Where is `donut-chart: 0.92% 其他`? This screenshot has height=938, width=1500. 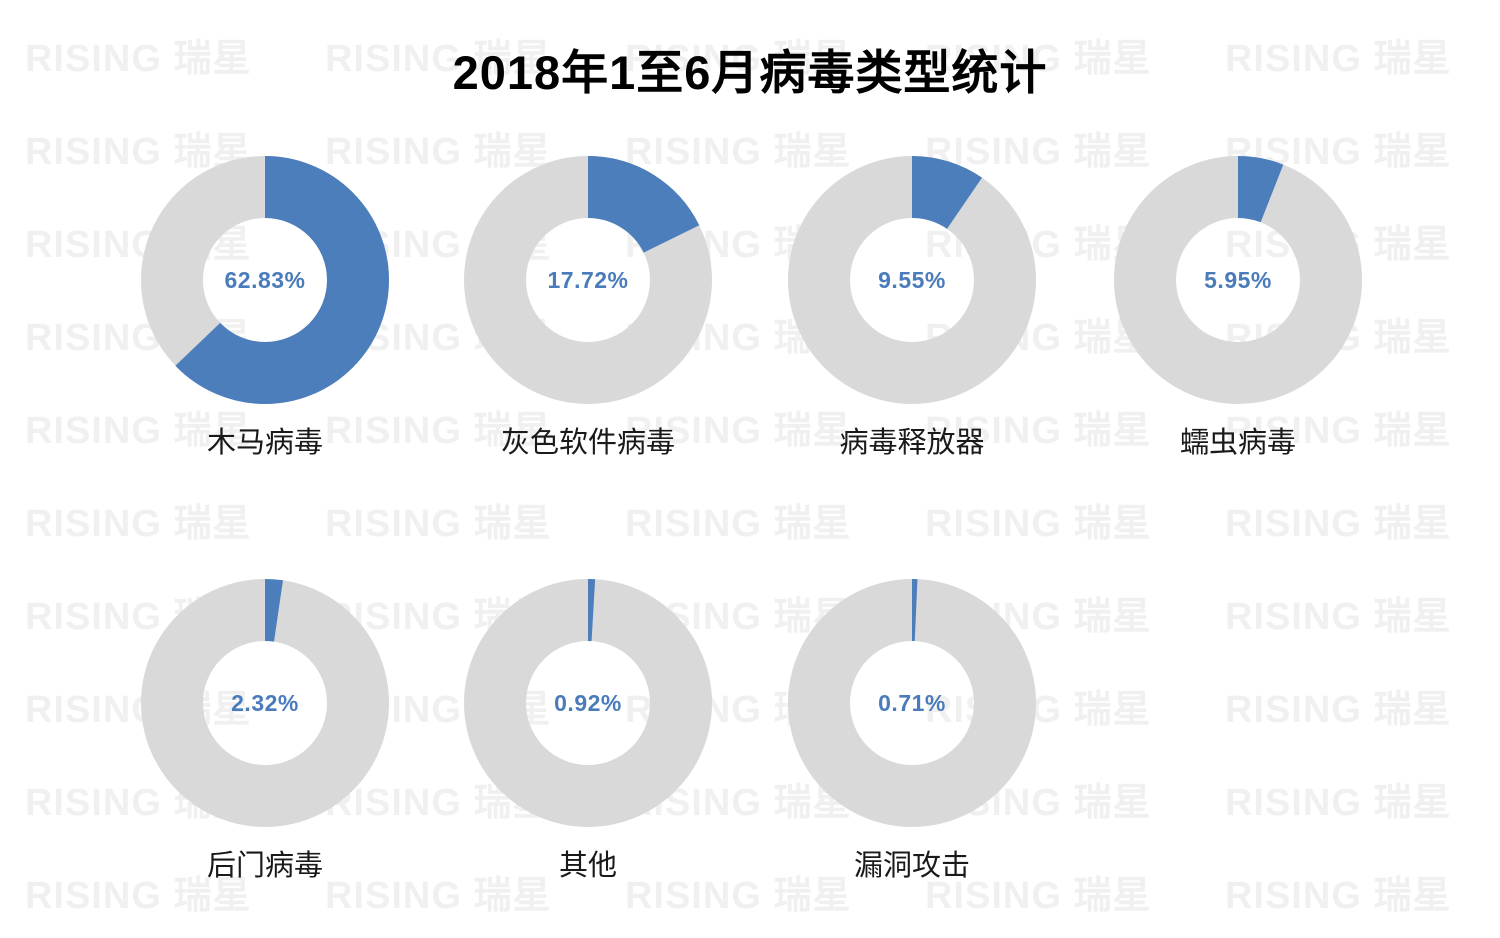 donut-chart: 0.92% 其他 is located at coordinates (588, 731).